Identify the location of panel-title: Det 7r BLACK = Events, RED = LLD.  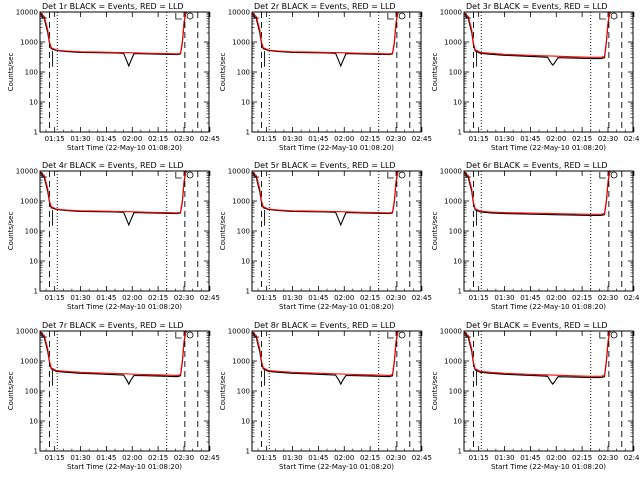
(113, 325).